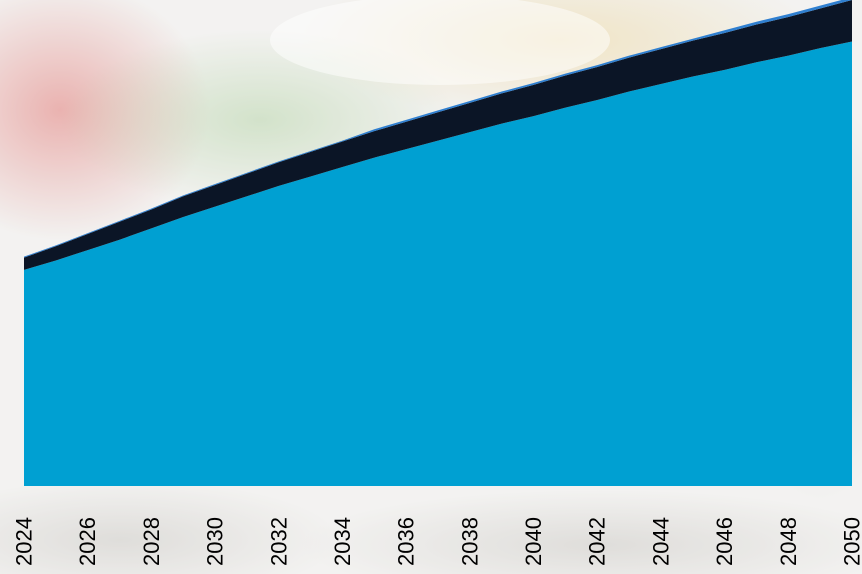 Image resolution: width=862 pixels, height=574 pixels. What do you see at coordinates (660, 541) in the screenshot?
I see `x-tick-label-2044: 2044` at bounding box center [660, 541].